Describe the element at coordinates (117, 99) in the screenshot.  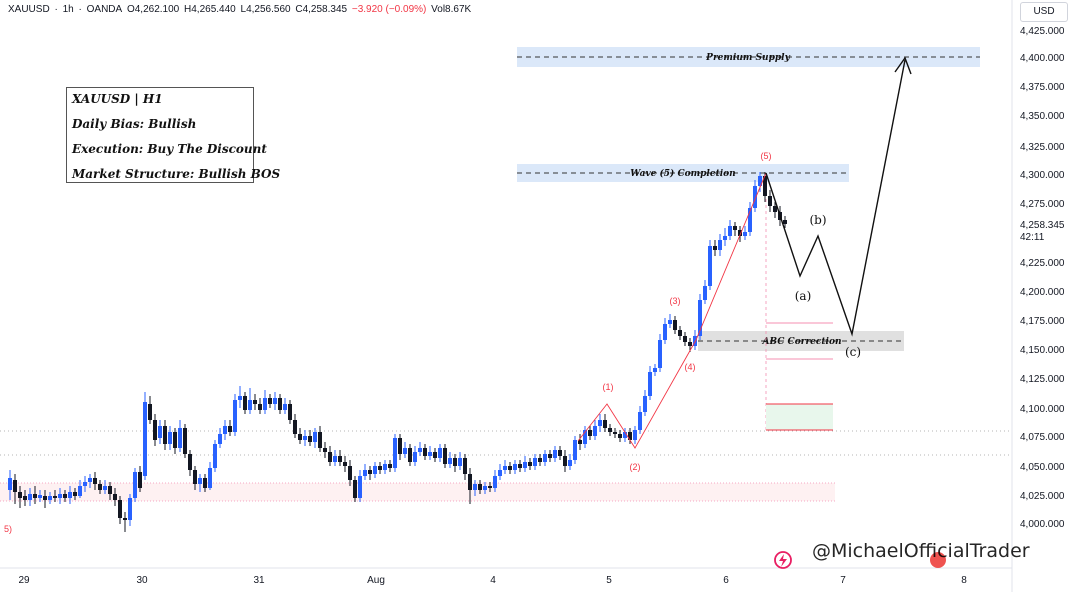
I see `info-line-symbol: XAUUSD | H1` at that location.